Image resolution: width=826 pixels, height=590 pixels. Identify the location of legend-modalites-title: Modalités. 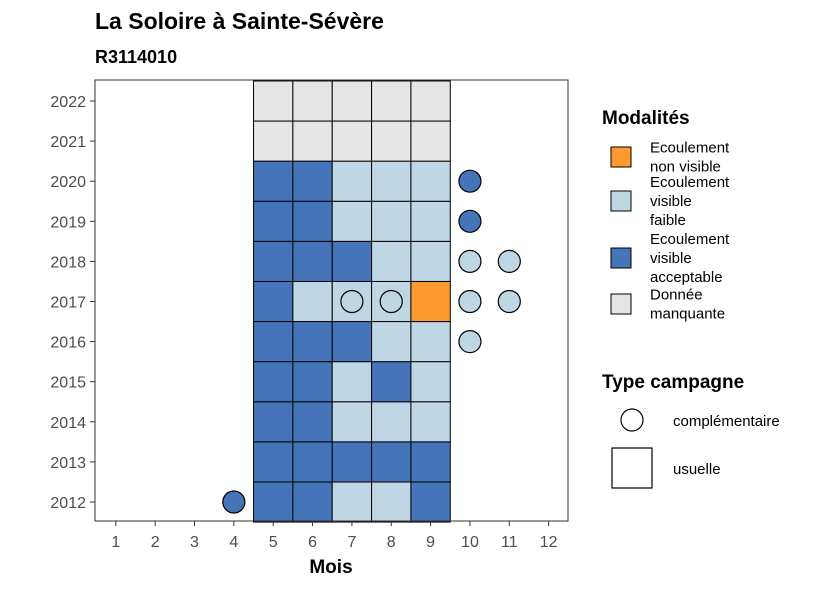
(646, 118).